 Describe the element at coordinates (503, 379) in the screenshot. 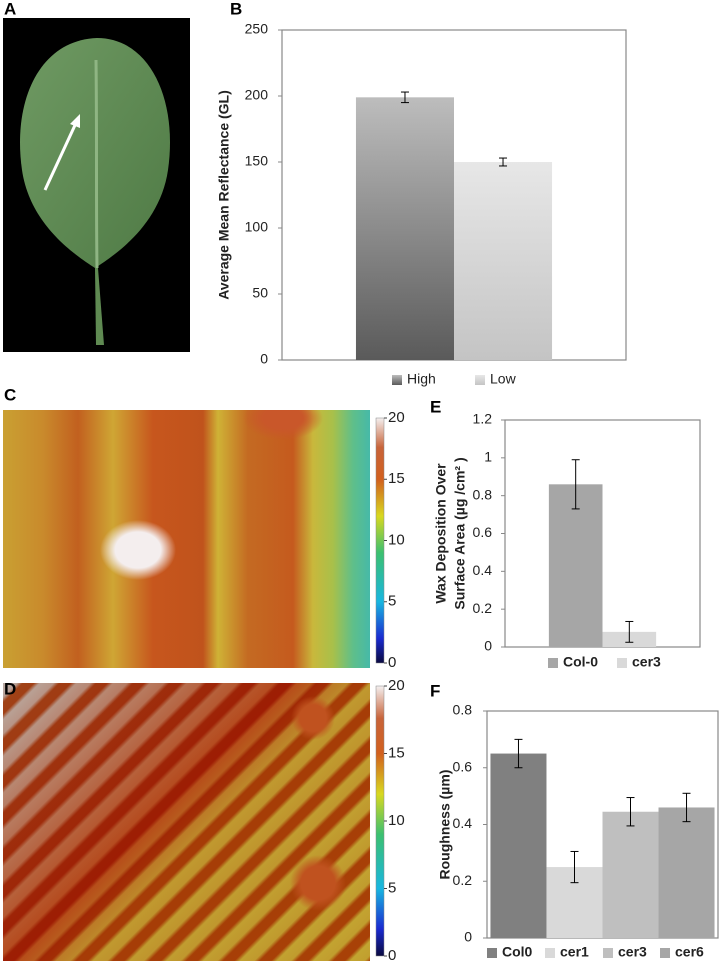

I see `legend-label: Low` at that location.